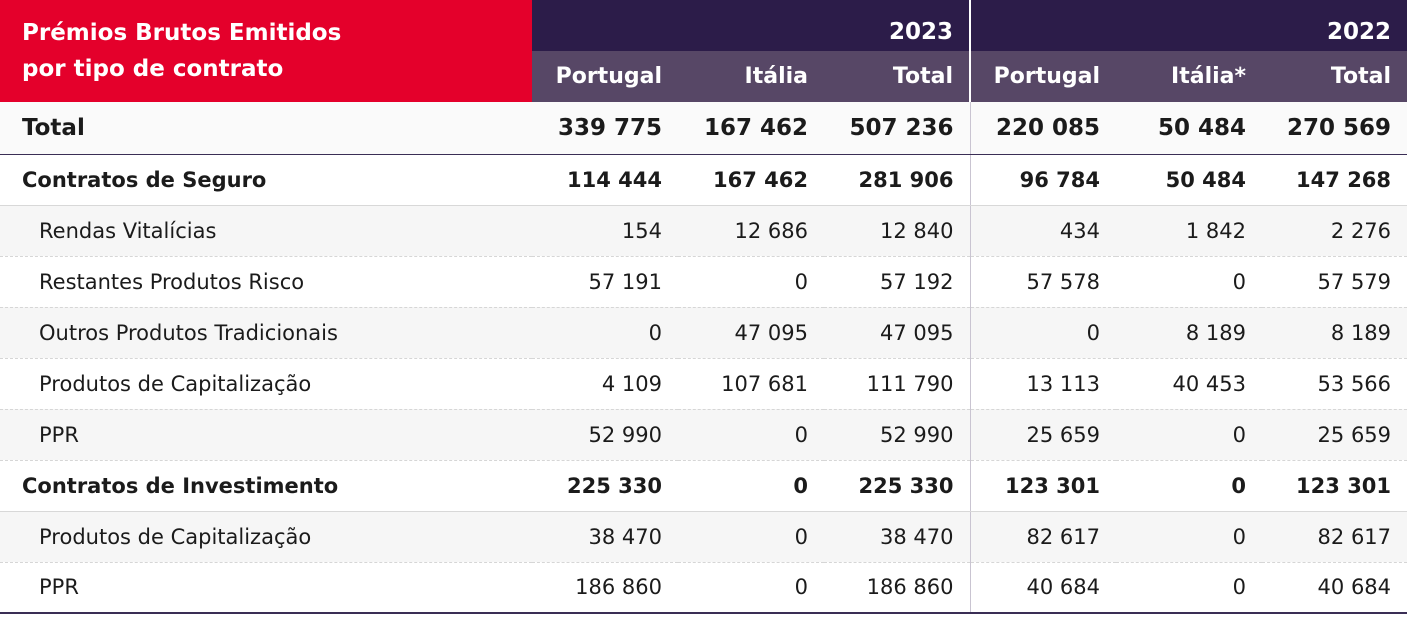 This screenshot has height=624, width=1407. Describe the element at coordinates (266, 231) in the screenshot. I see `row-label: Rendas Vitalícias` at that location.